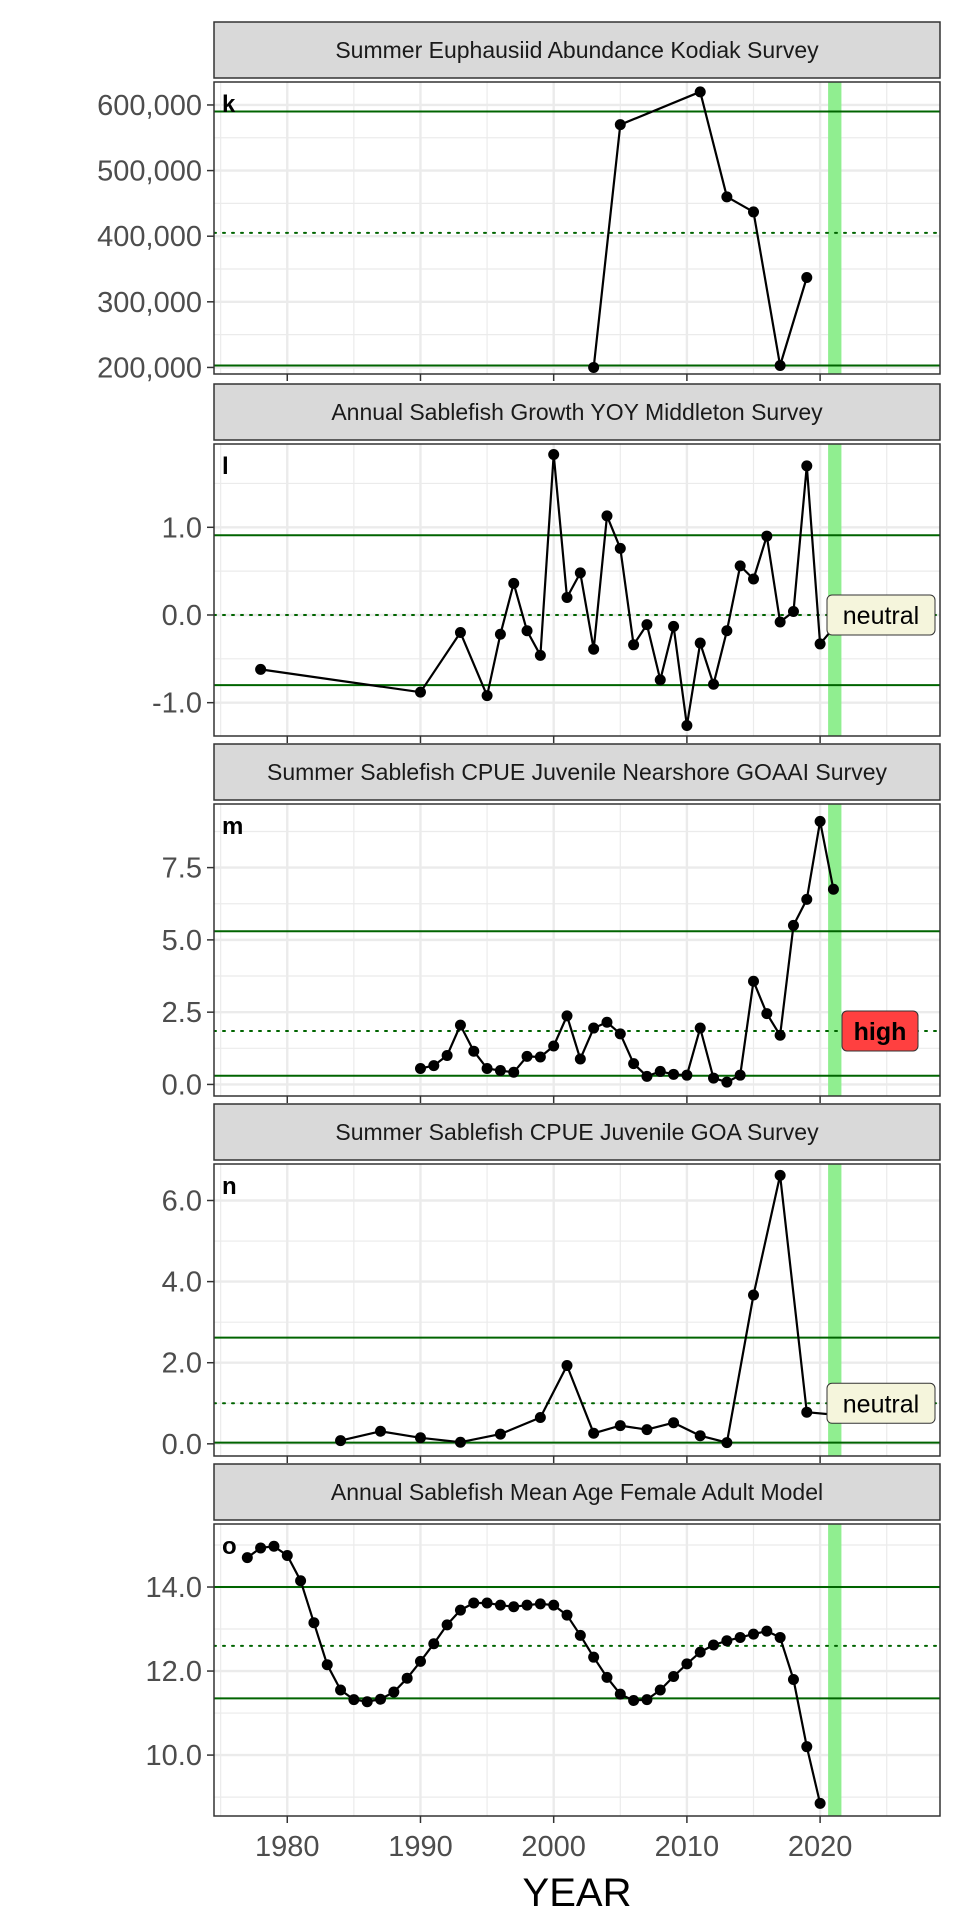  Describe the element at coordinates (182, 1283) in the screenshot. I see `y-tick-label: 4.0` at that location.